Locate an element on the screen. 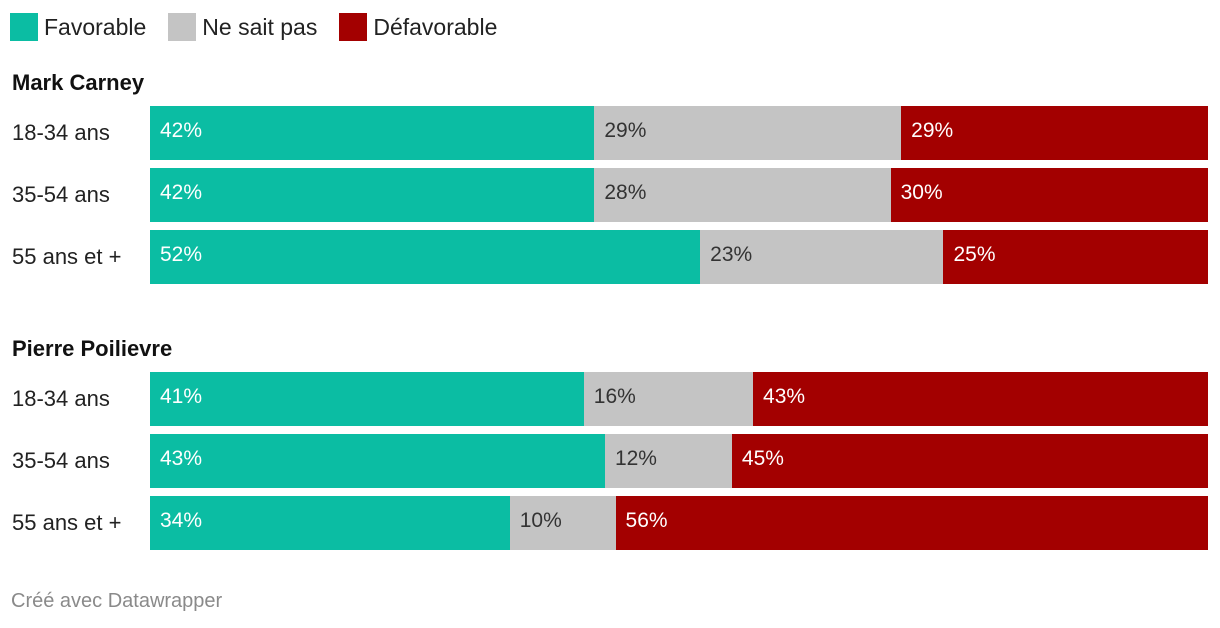  group-title: Pierre Poilievre is located at coordinates (92, 348).